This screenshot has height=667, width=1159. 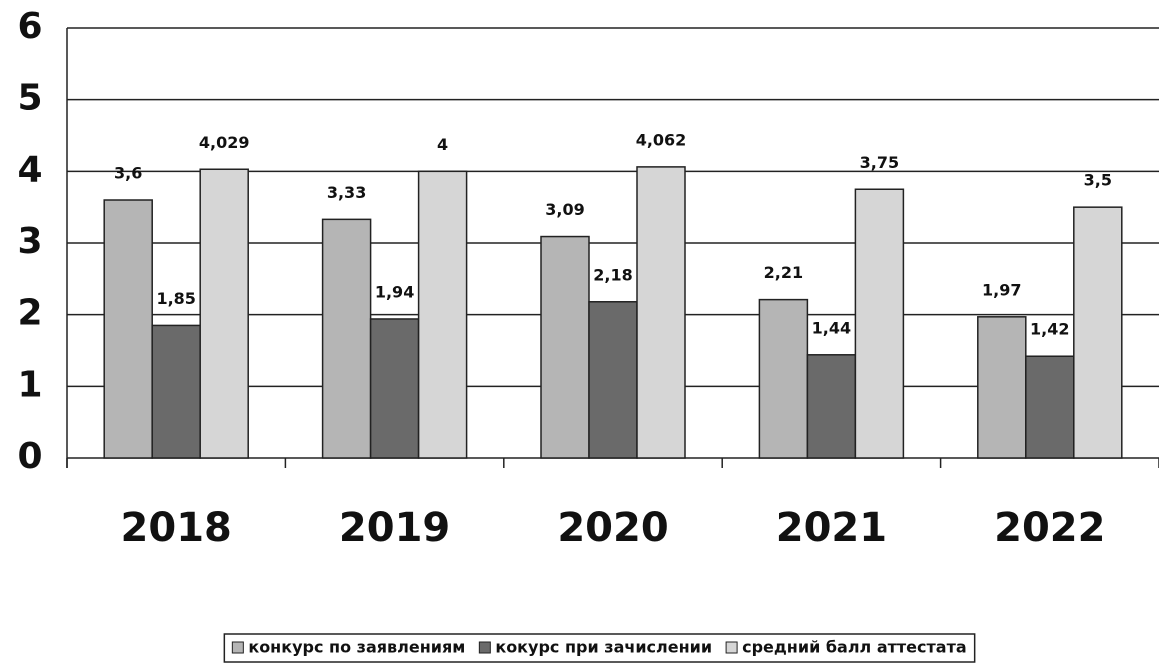 I want to click on y-tick-label: 0, so click(x=29, y=456).